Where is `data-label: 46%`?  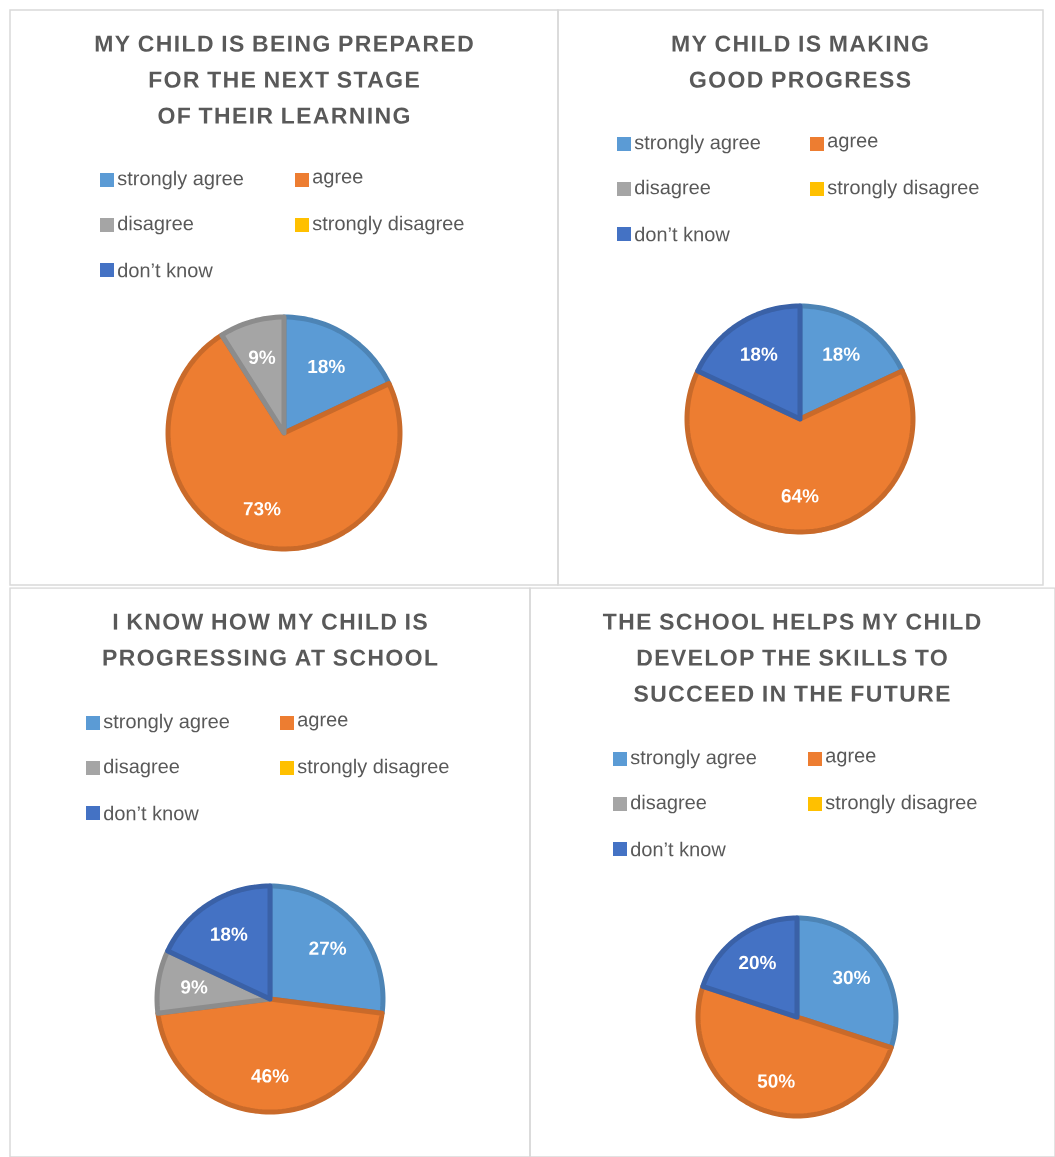 data-label: 46% is located at coordinates (270, 1076).